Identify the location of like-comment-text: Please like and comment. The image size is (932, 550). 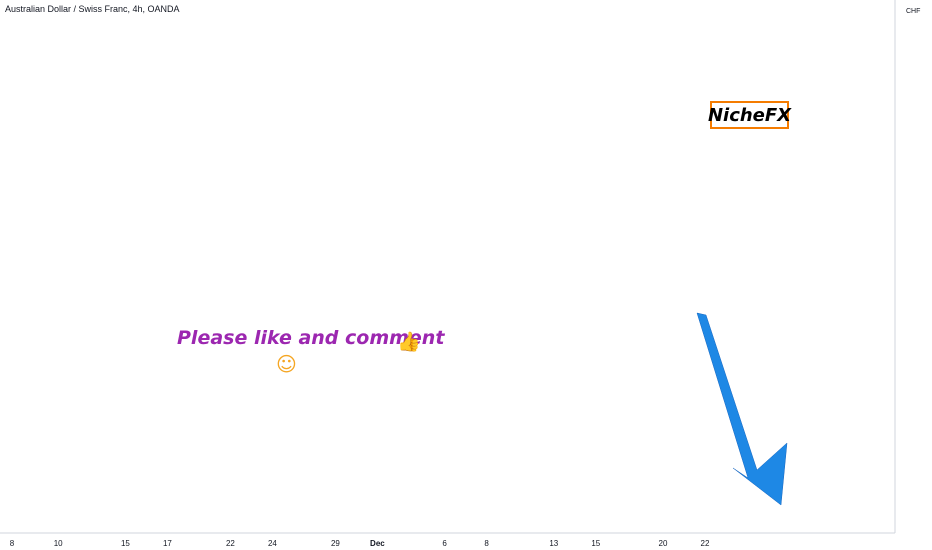
(311, 338).